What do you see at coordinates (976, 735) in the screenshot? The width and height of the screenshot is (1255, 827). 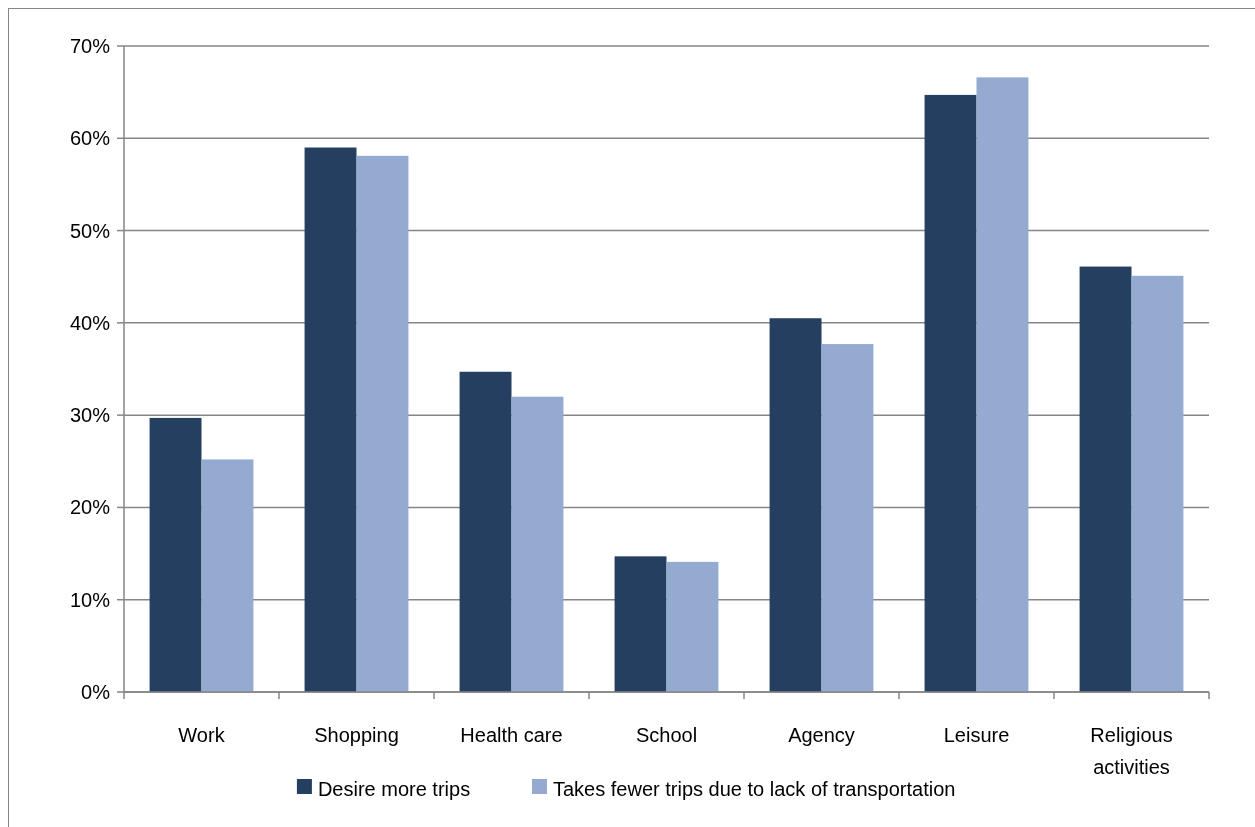 I see `x-tick-label: Leisure` at bounding box center [976, 735].